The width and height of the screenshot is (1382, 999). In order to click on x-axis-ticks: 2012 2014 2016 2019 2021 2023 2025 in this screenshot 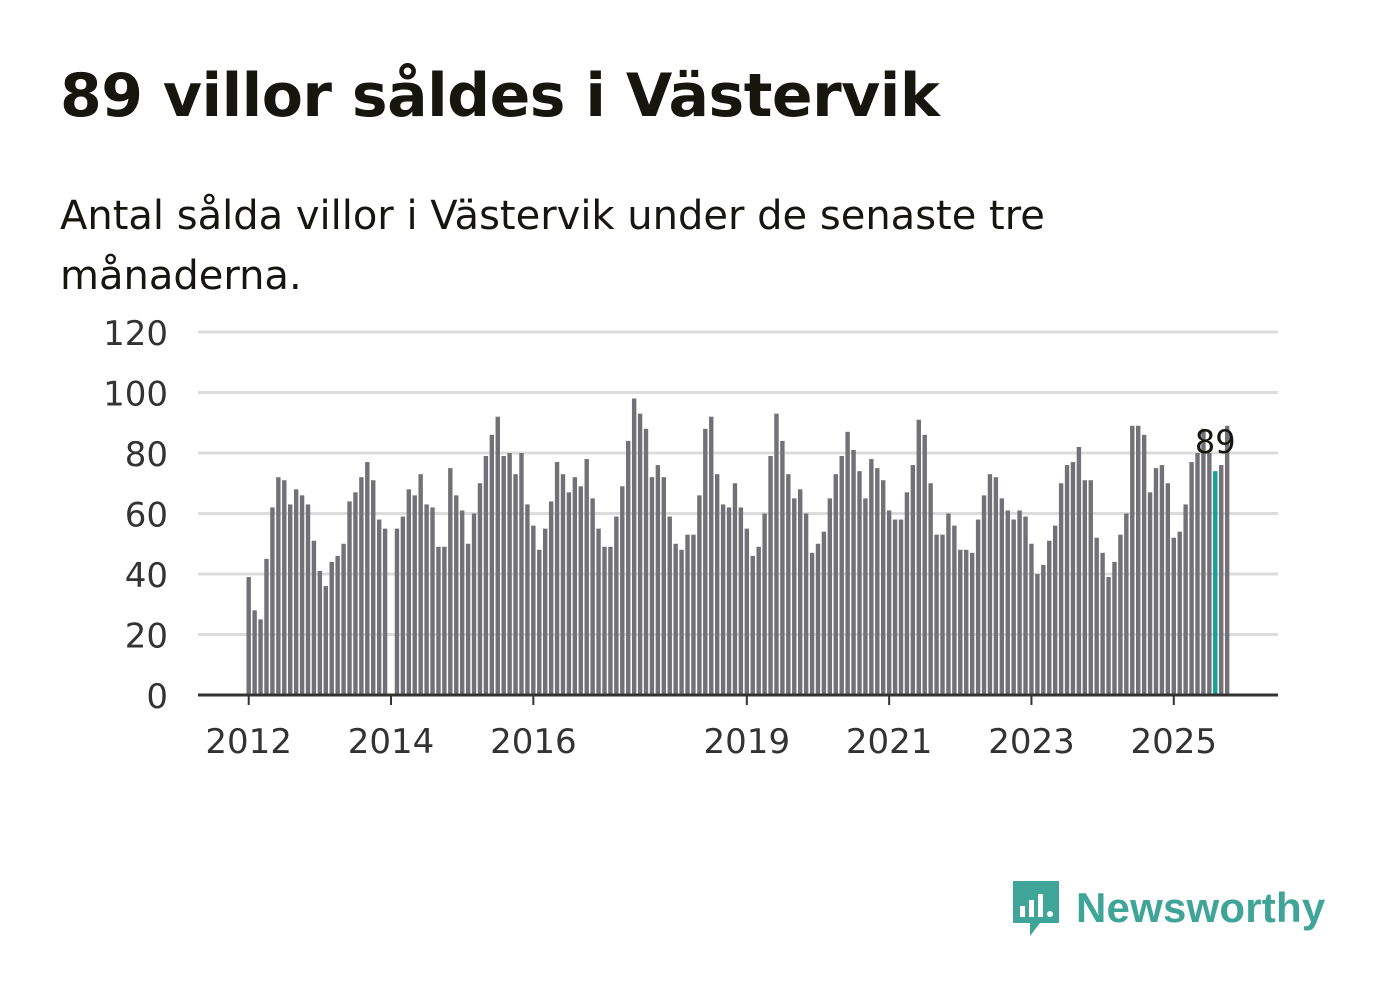, I will do `click(711, 728)`.